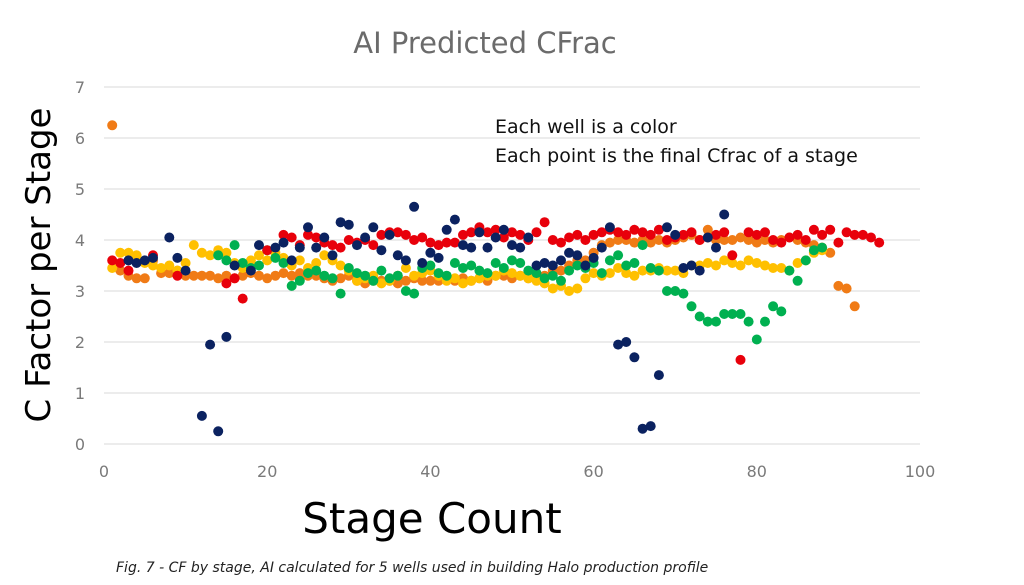 This screenshot has width=1024, height=585. I want to click on x-axis-label: Stage Count, so click(431, 518).